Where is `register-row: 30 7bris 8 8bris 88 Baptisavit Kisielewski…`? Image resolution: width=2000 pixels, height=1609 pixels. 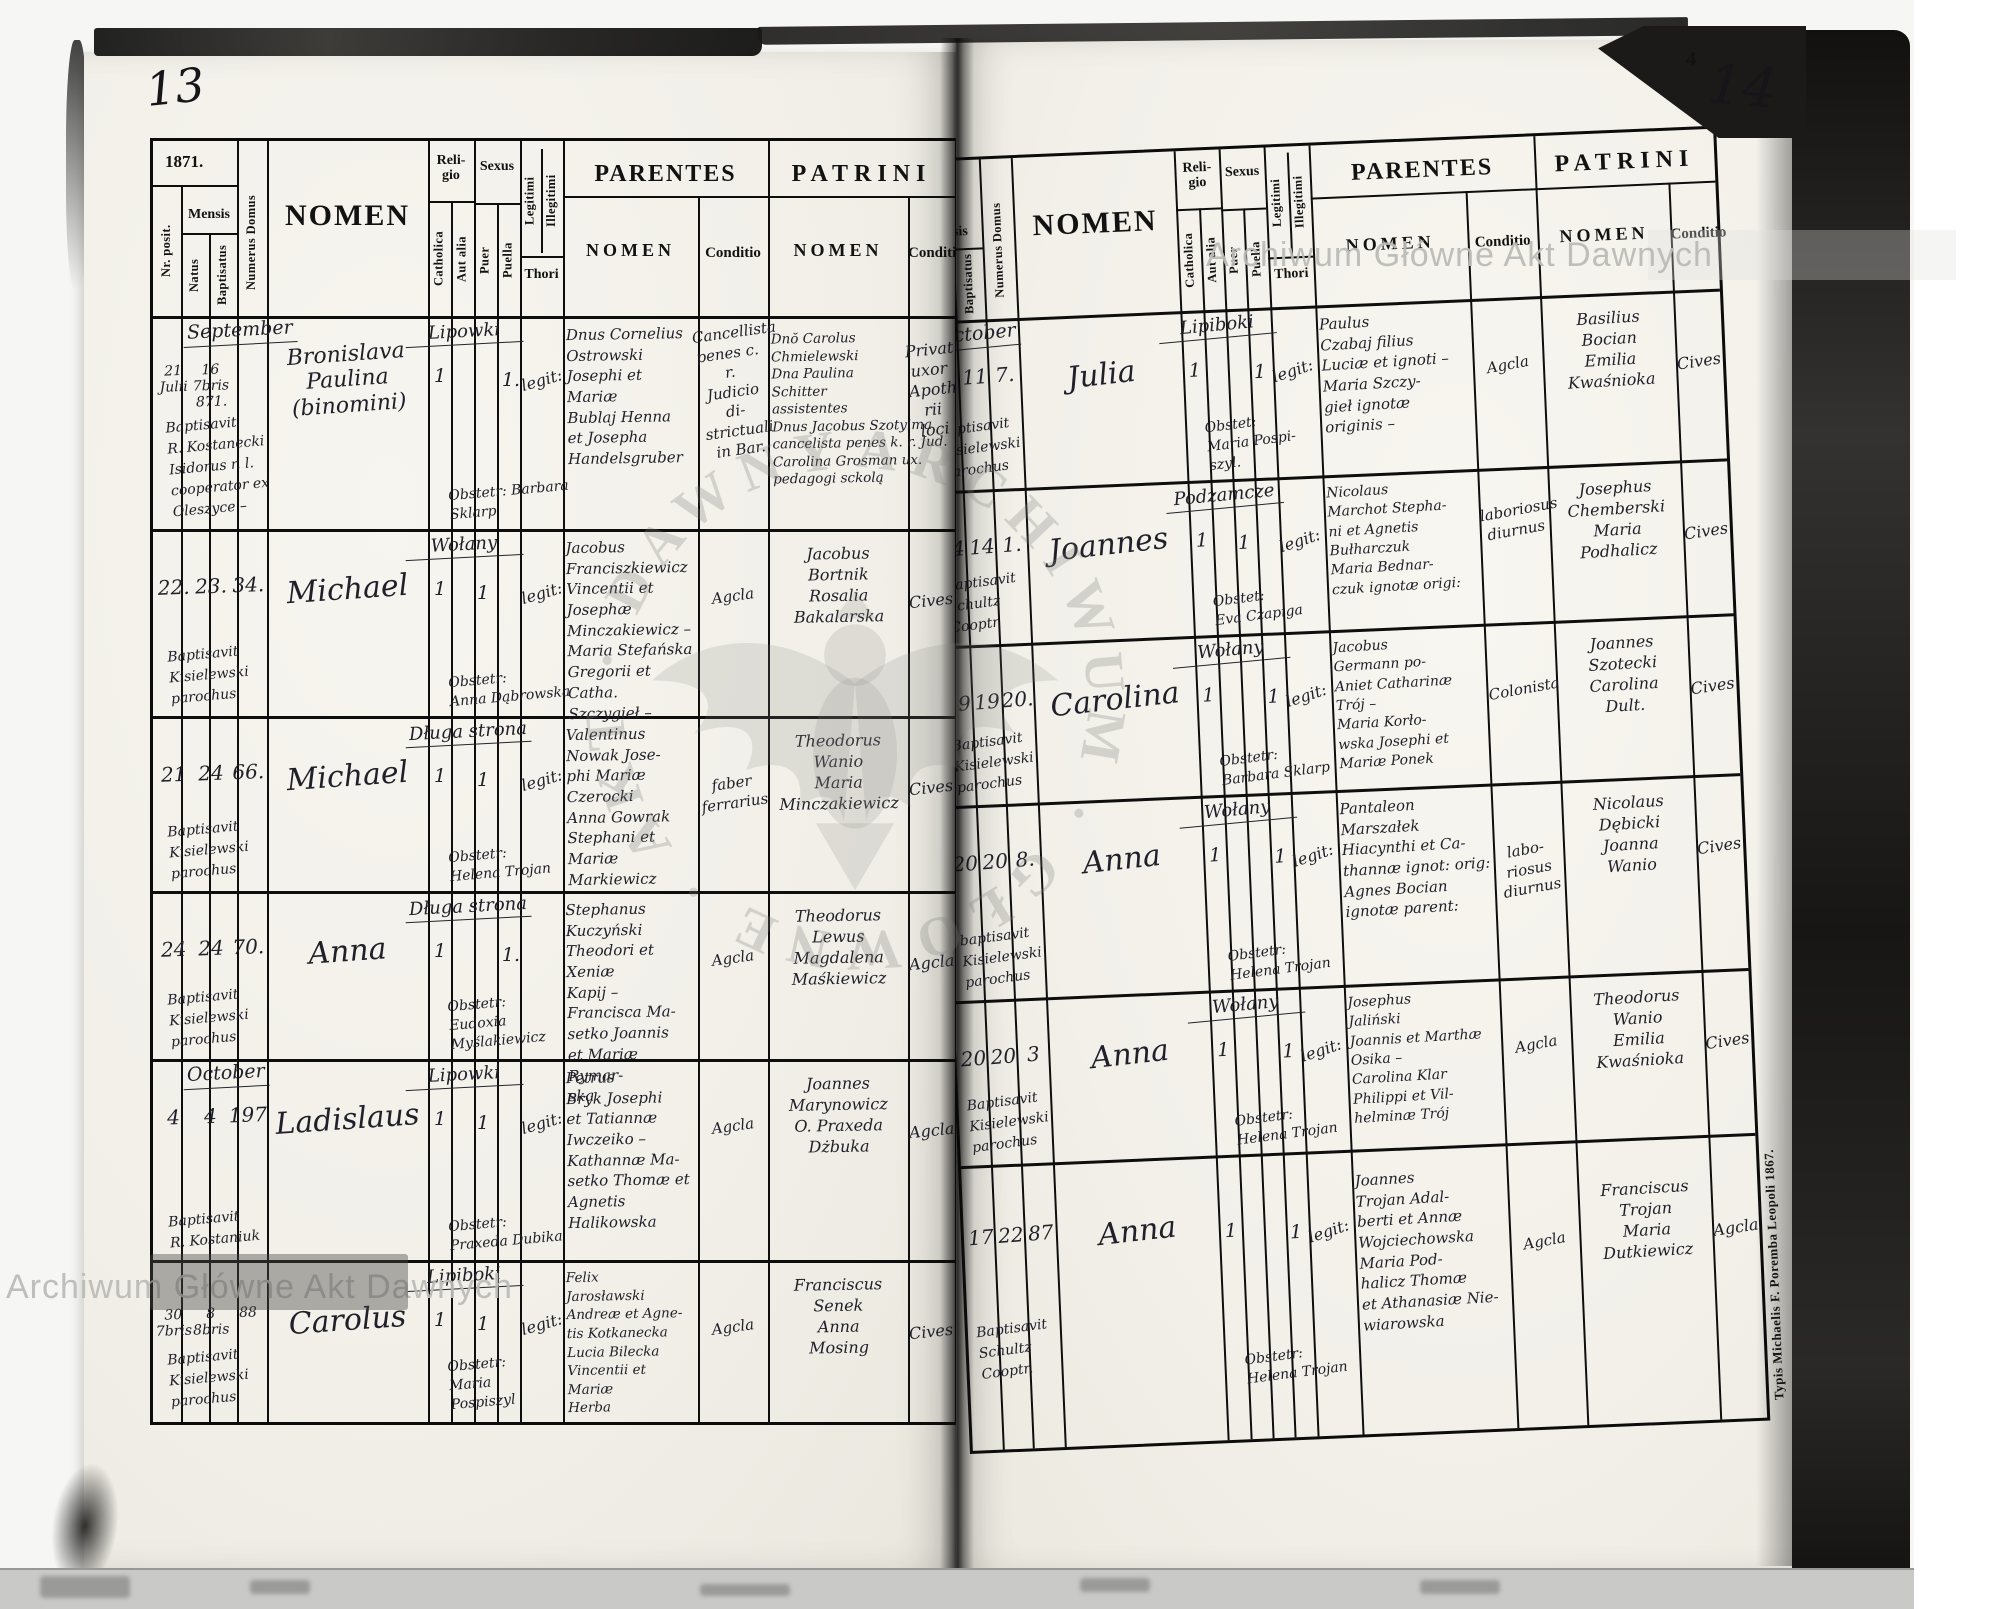 register-row: 30 7bris 8 8bris 88 Baptisavit Kisielewski… is located at coordinates (554, 1339).